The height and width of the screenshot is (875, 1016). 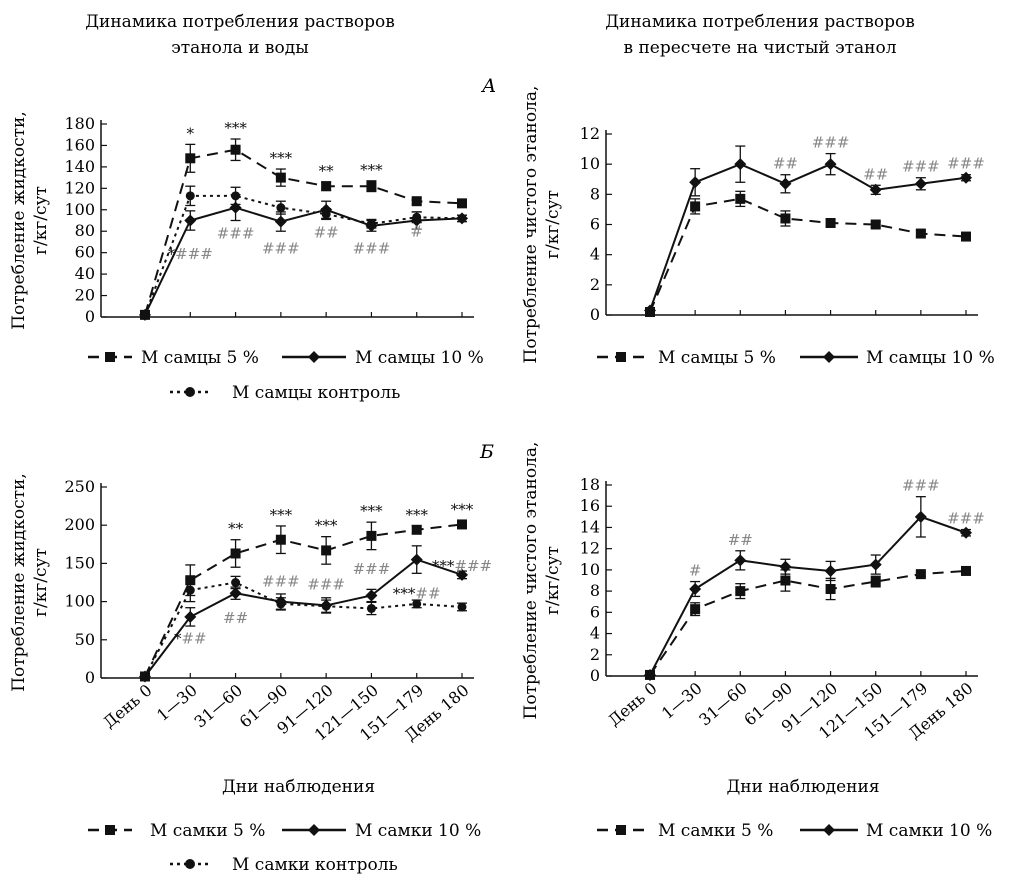 What do you see at coordinates (79, 486) in the screenshot?
I see `y-tick-label: 250` at bounding box center [79, 486].